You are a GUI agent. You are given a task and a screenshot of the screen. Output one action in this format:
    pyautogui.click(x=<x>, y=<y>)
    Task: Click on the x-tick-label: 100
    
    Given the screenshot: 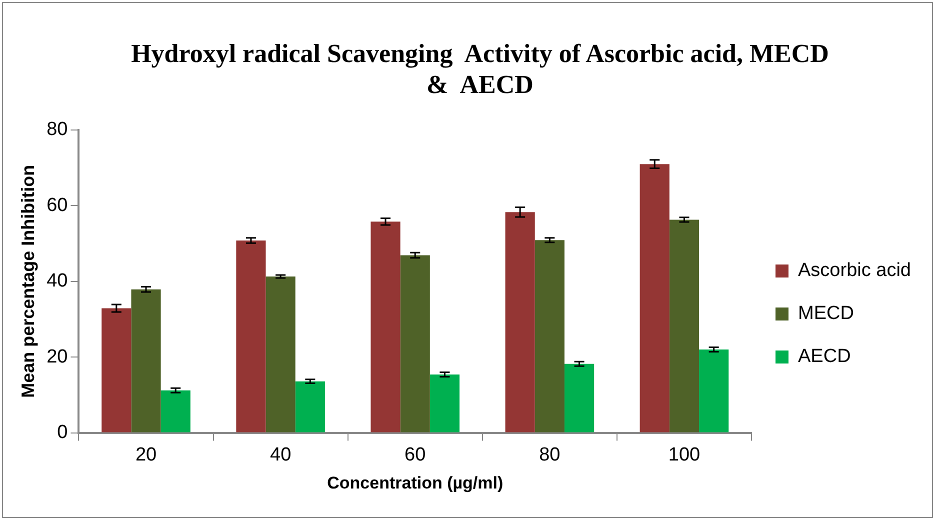 What is the action you would take?
    pyautogui.click(x=684, y=455)
    